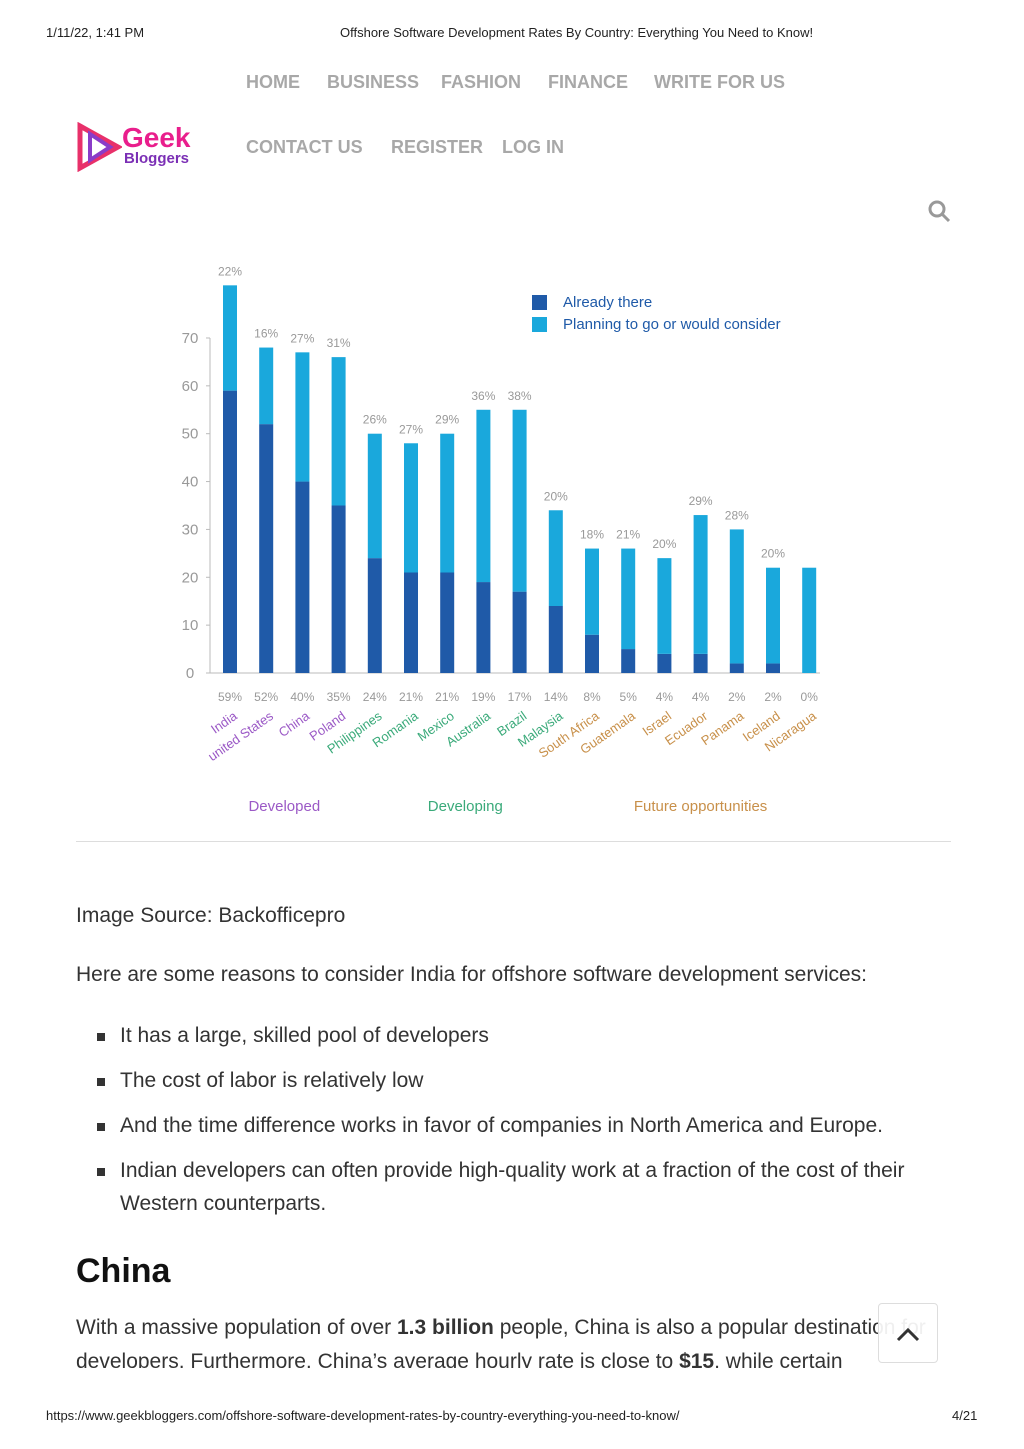  I want to click on divider, so click(513, 841).